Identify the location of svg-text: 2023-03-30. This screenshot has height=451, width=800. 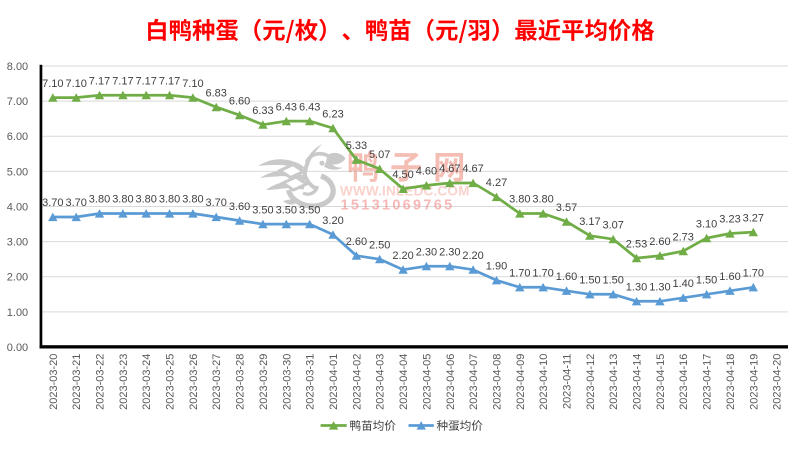
(287, 382).